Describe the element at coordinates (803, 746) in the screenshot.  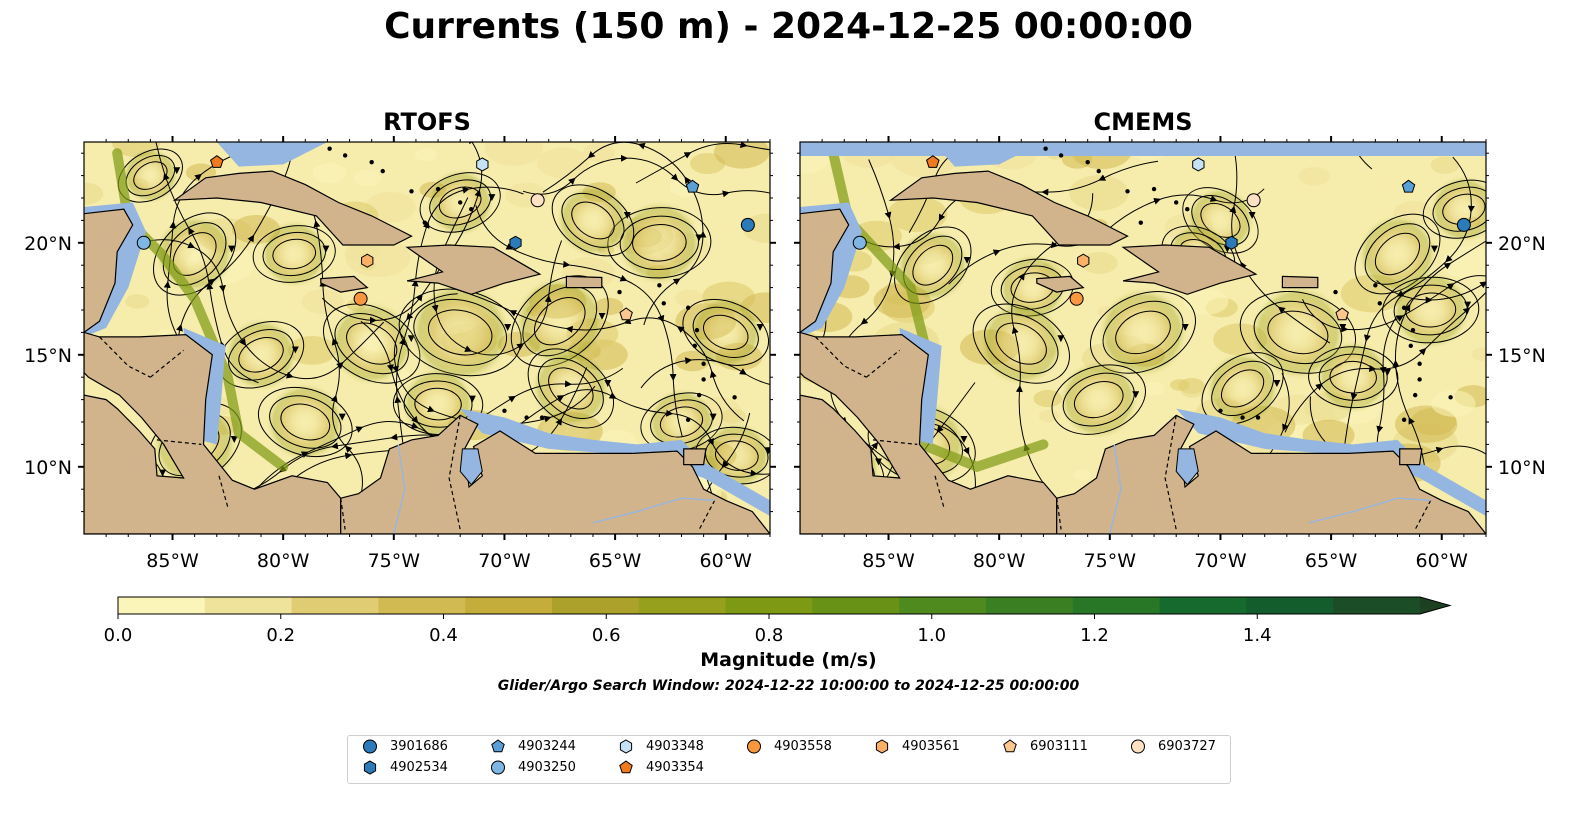
I see `legend-item-label: 4903558` at that location.